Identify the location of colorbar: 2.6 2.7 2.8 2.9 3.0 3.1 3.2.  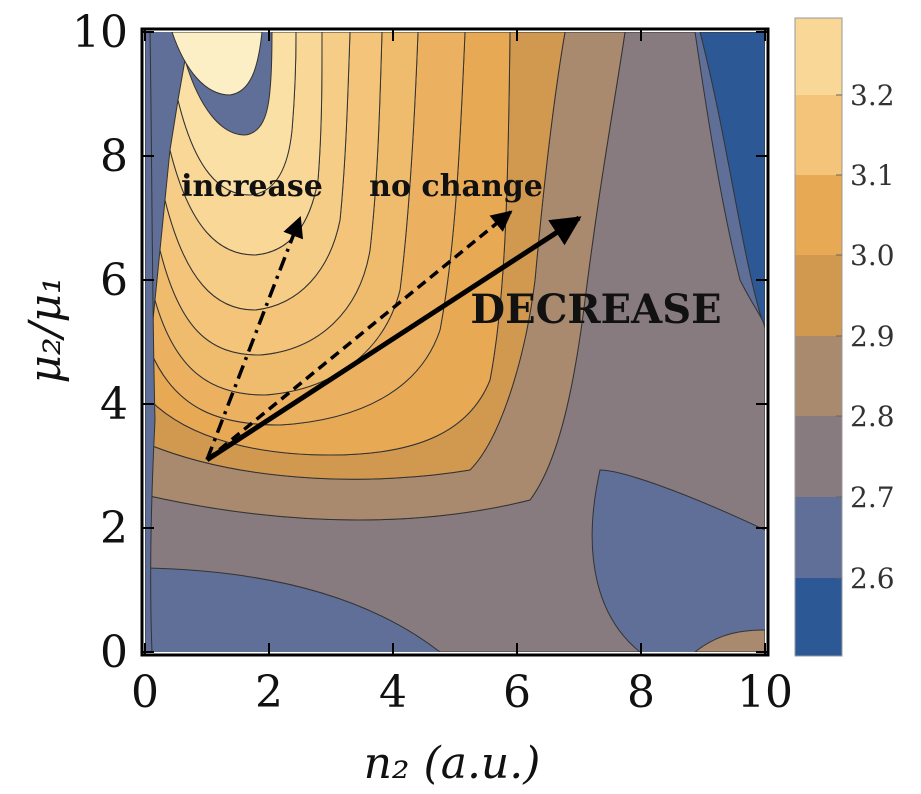
(844, 337).